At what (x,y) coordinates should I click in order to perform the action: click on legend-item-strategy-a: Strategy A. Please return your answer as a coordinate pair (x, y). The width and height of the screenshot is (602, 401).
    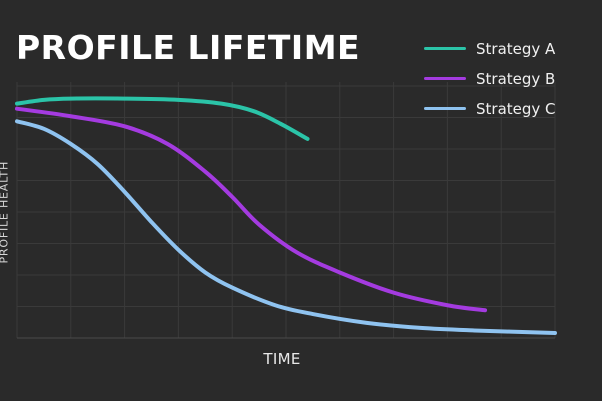
    Looking at the image, I should click on (509, 49).